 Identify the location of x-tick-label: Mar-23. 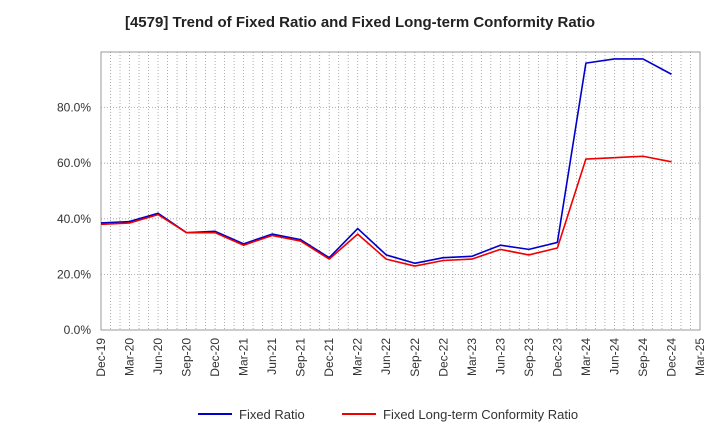
(472, 357).